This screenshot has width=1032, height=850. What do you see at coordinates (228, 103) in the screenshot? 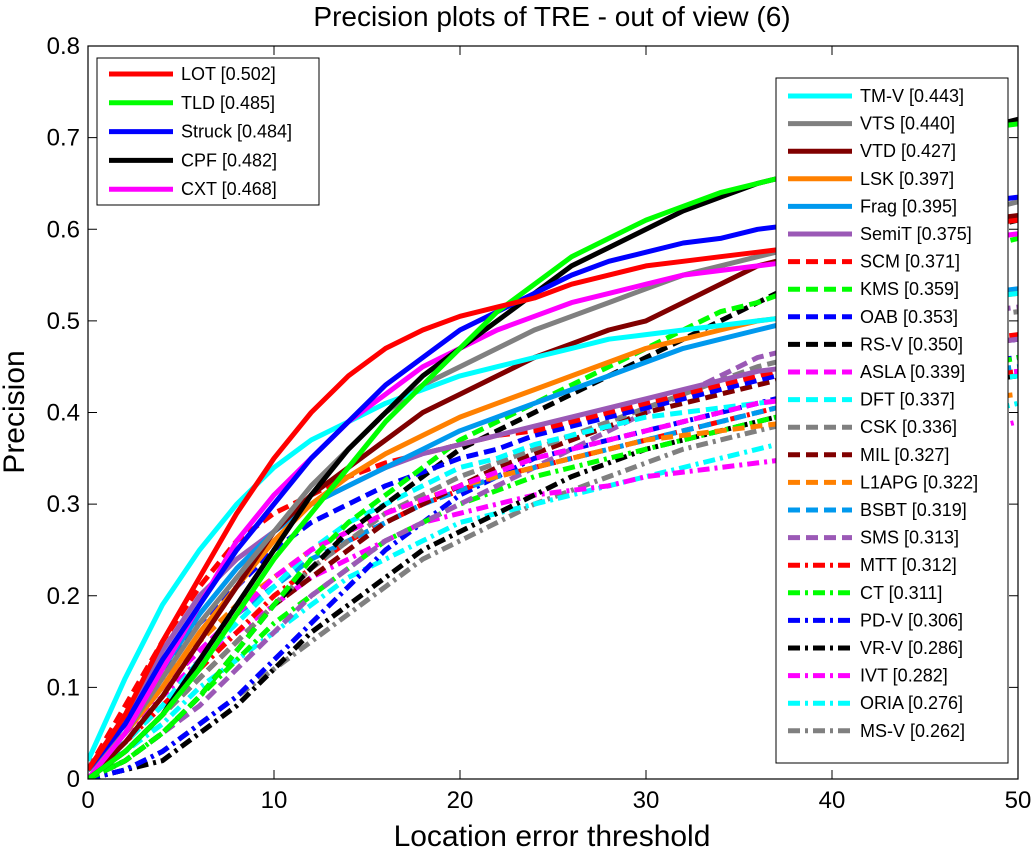
I see `legend-entry: TLD [0.485]` at bounding box center [228, 103].